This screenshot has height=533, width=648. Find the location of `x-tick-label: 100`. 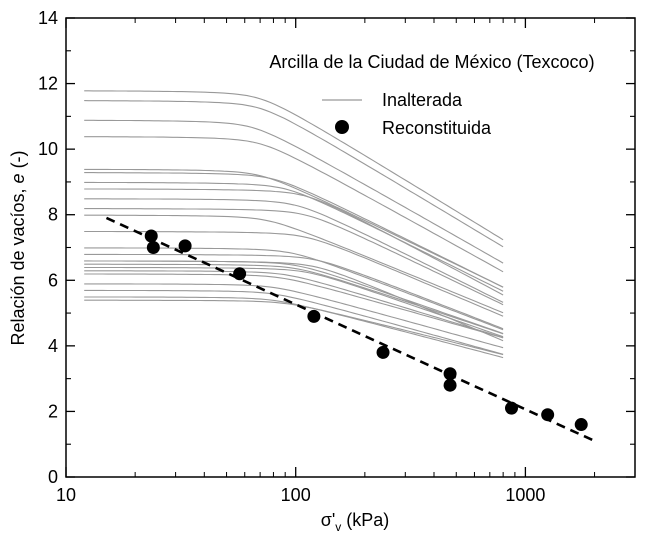

x-tick-label: 100 is located at coordinates (296, 495).